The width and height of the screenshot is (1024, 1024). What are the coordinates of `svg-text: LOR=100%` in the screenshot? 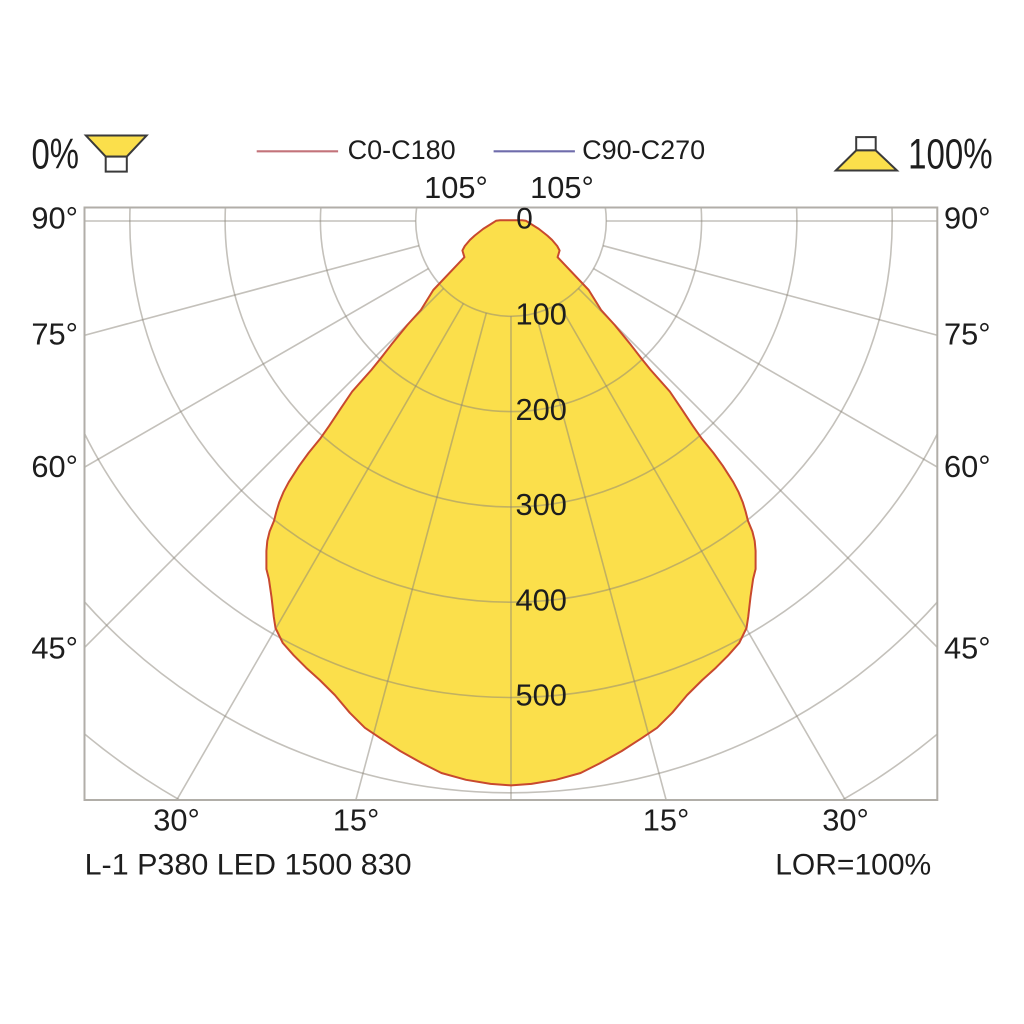 It's located at (853, 865).